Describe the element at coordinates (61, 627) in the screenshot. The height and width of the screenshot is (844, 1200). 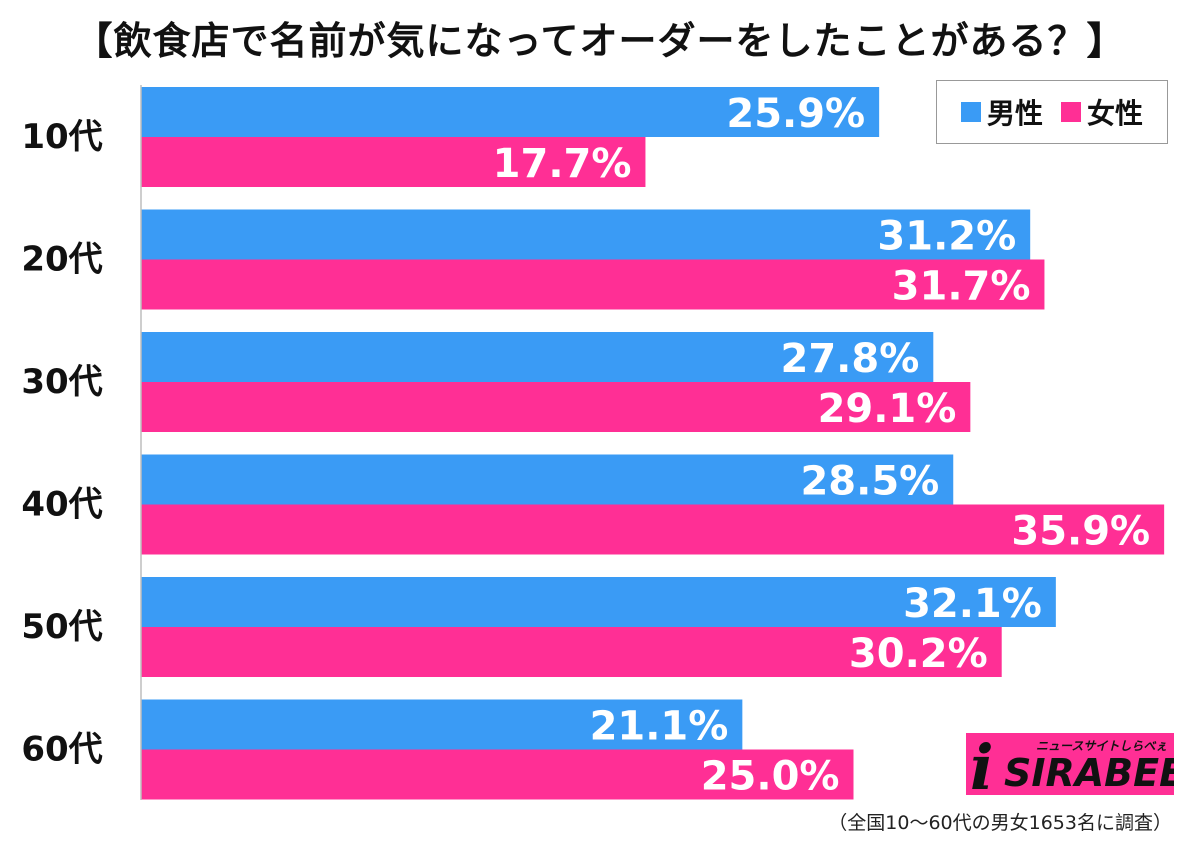
I see `category-label-5: 50代` at that location.